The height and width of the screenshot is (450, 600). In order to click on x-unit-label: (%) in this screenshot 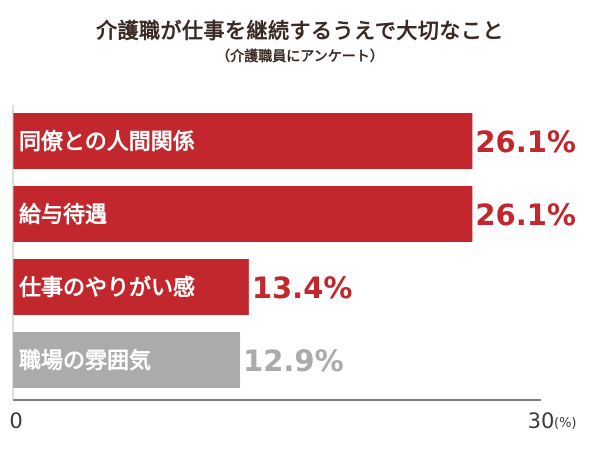, I will do `click(565, 423)`.